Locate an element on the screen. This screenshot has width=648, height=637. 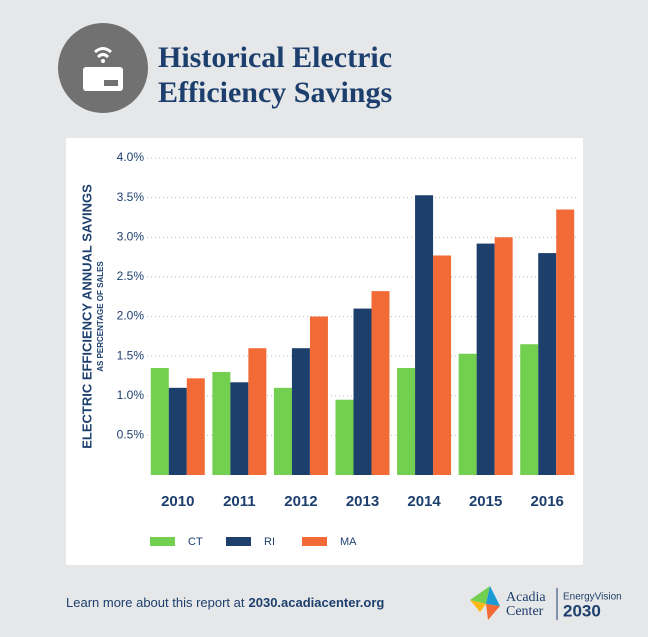
footer-link: 2030.acadiacenter.org is located at coordinates (317, 602).